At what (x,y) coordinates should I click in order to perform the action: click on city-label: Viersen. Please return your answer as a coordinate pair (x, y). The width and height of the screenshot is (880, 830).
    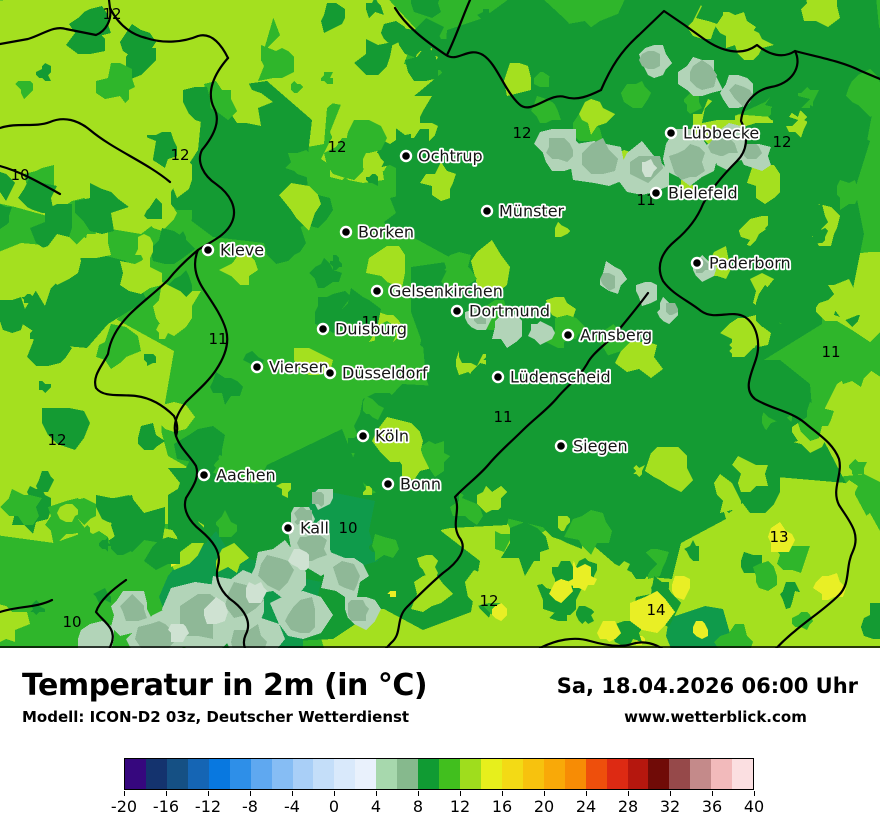
    Looking at the image, I should click on (299, 367).